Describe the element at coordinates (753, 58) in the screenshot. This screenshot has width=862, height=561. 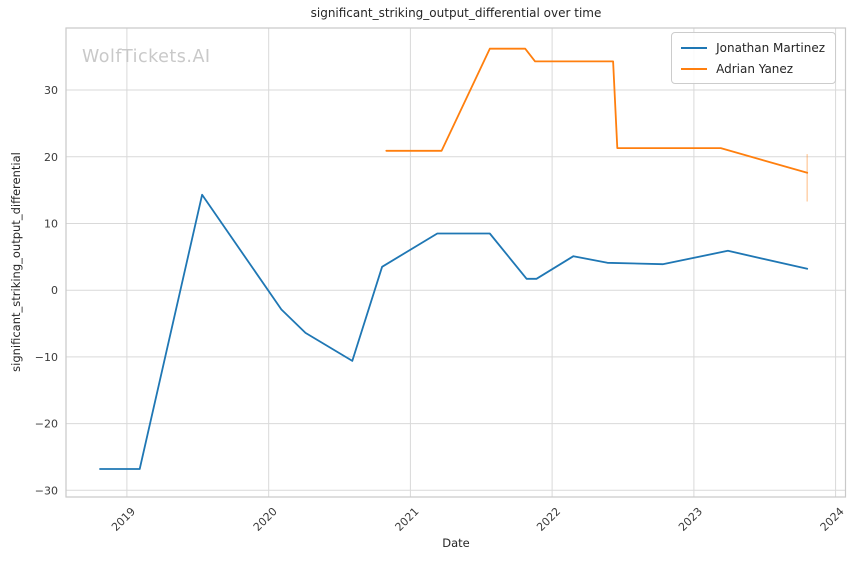
I see `legend: Jonathan Martinez Adrian Yanez` at that location.